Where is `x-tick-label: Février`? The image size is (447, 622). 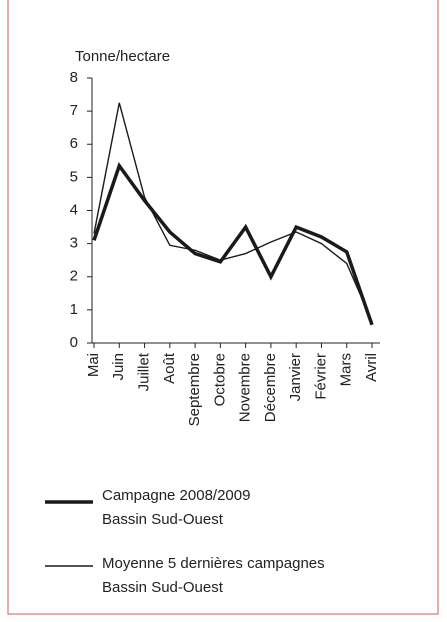
x-tick-label: Février is located at coordinates (320, 376).